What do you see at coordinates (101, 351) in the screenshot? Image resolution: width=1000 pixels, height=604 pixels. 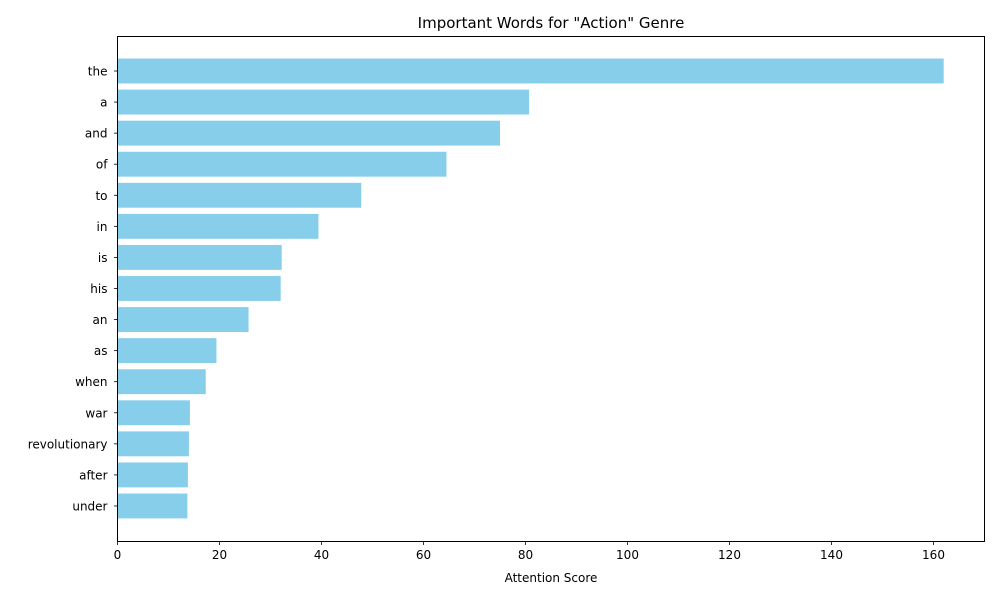 I see `y-tick-label: as` at bounding box center [101, 351].